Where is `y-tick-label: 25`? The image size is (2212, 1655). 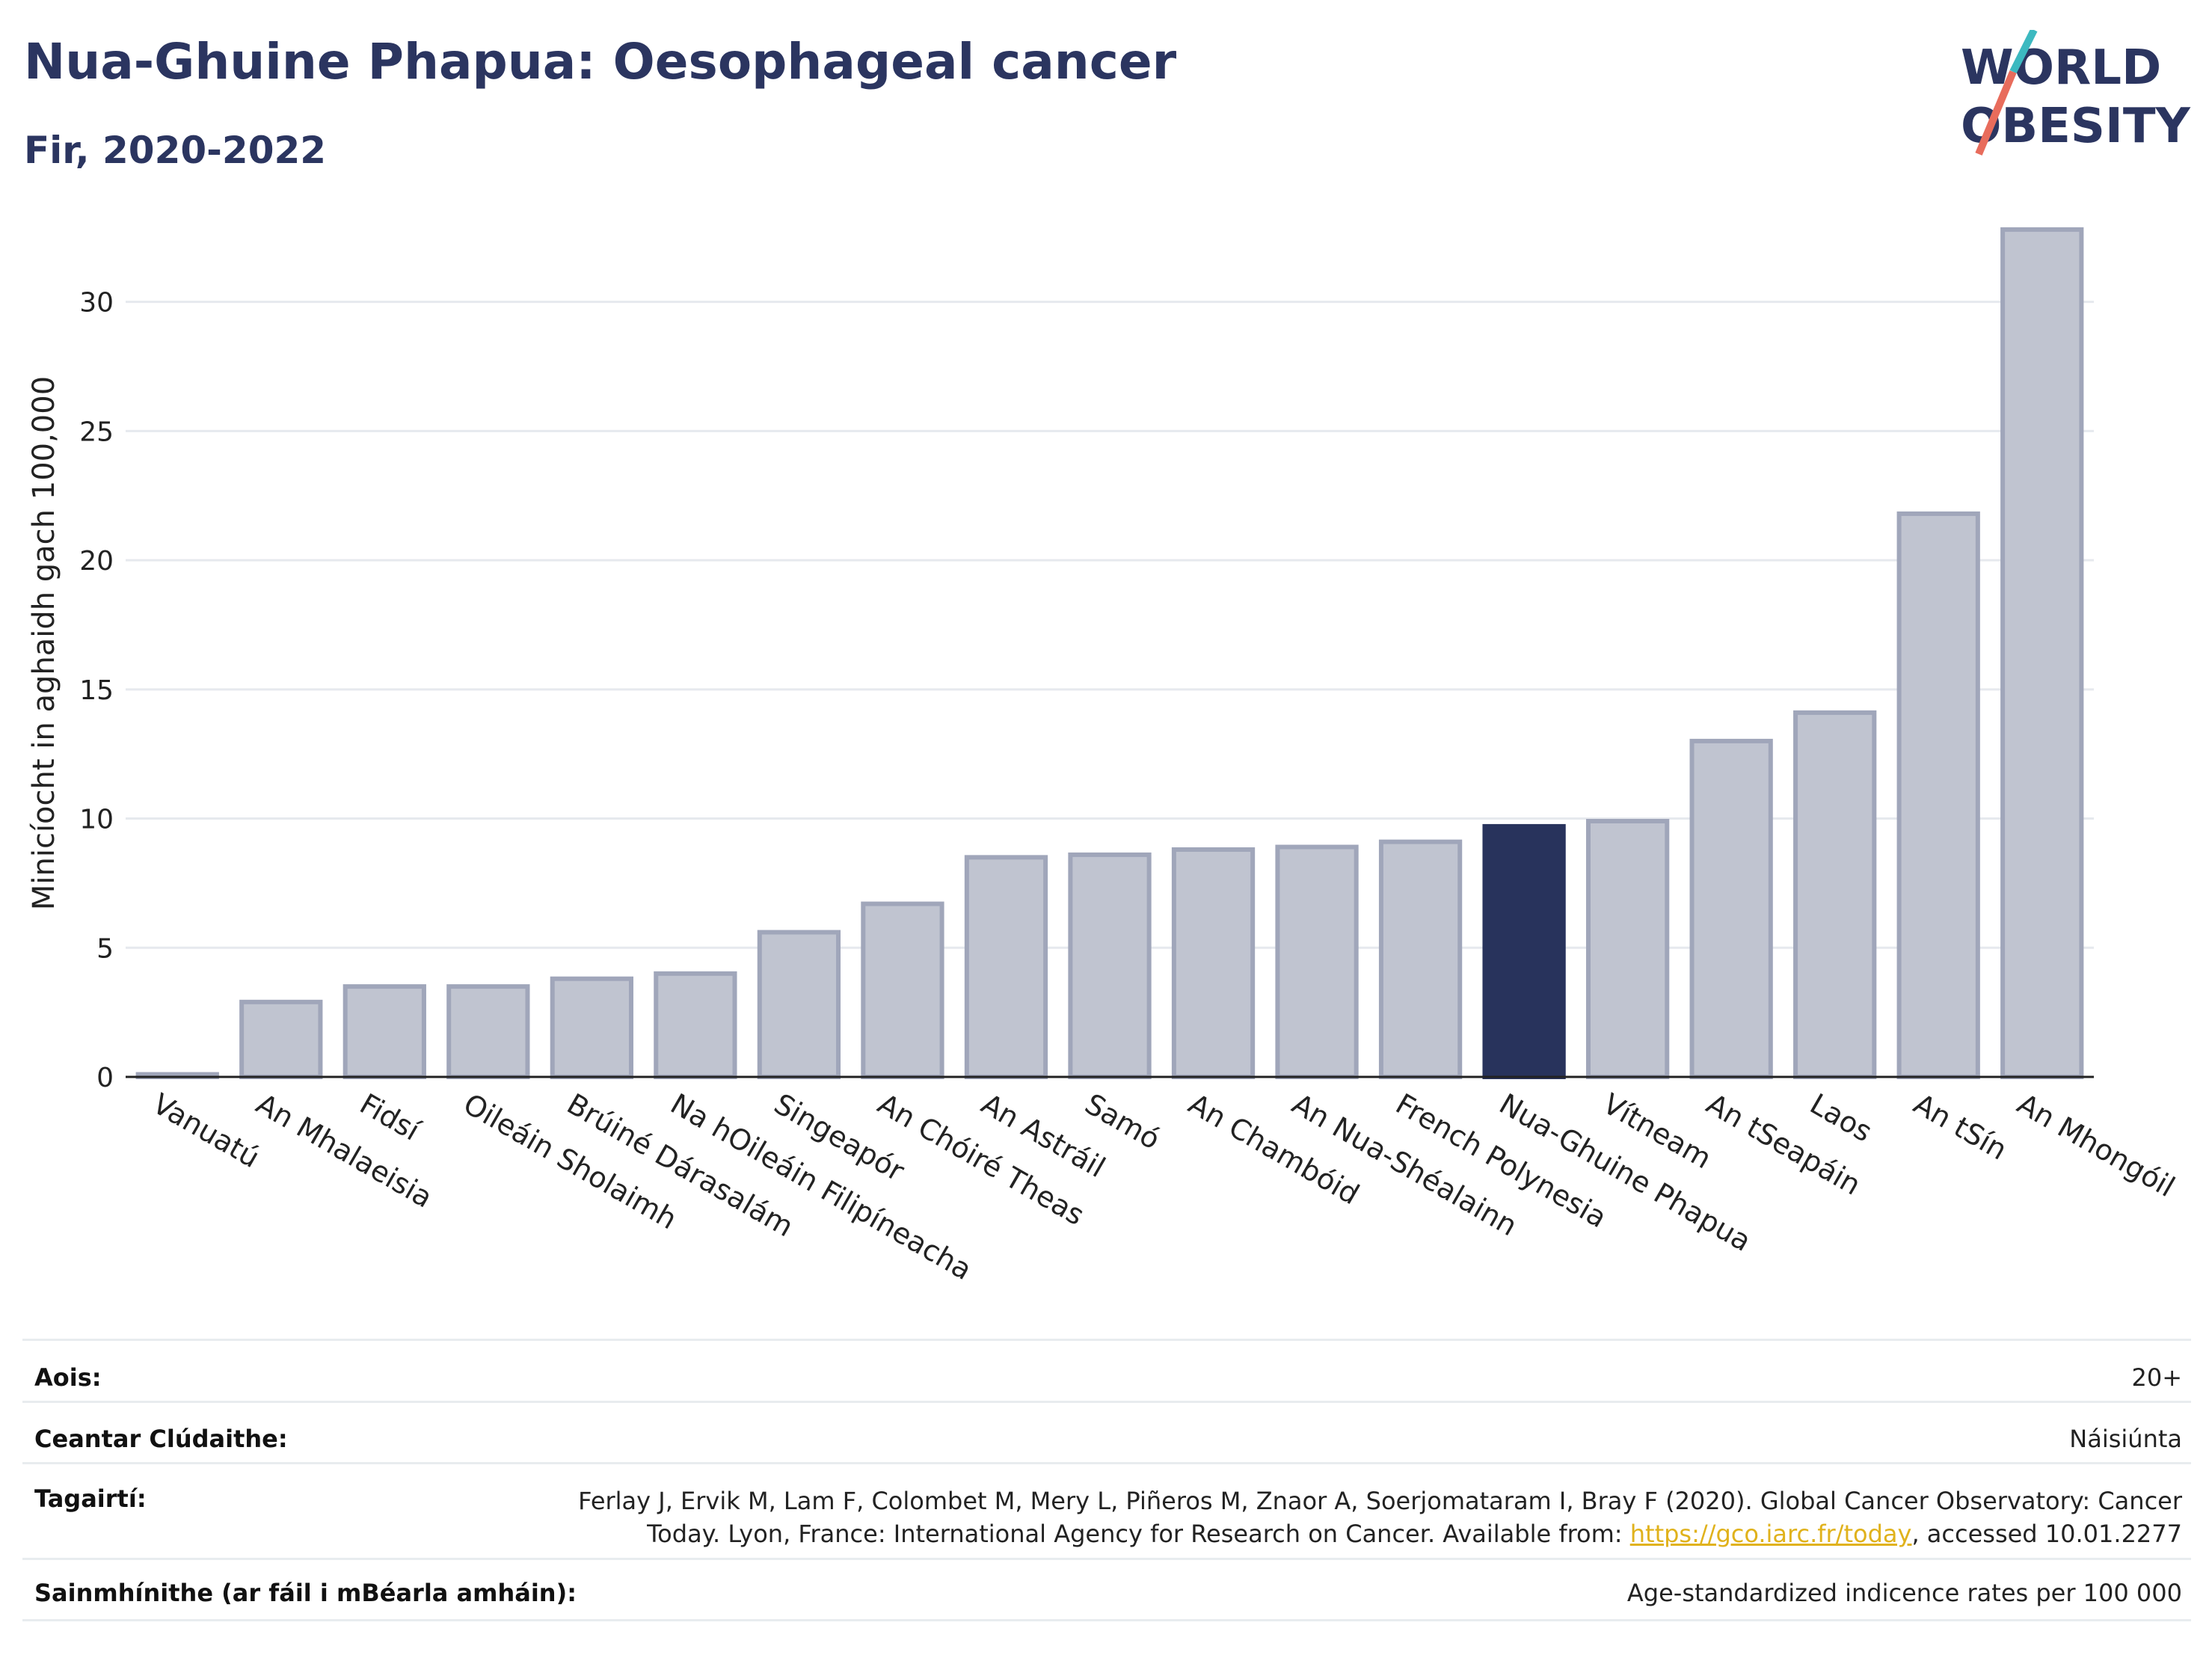 y-tick-label: 25 is located at coordinates (96, 432).